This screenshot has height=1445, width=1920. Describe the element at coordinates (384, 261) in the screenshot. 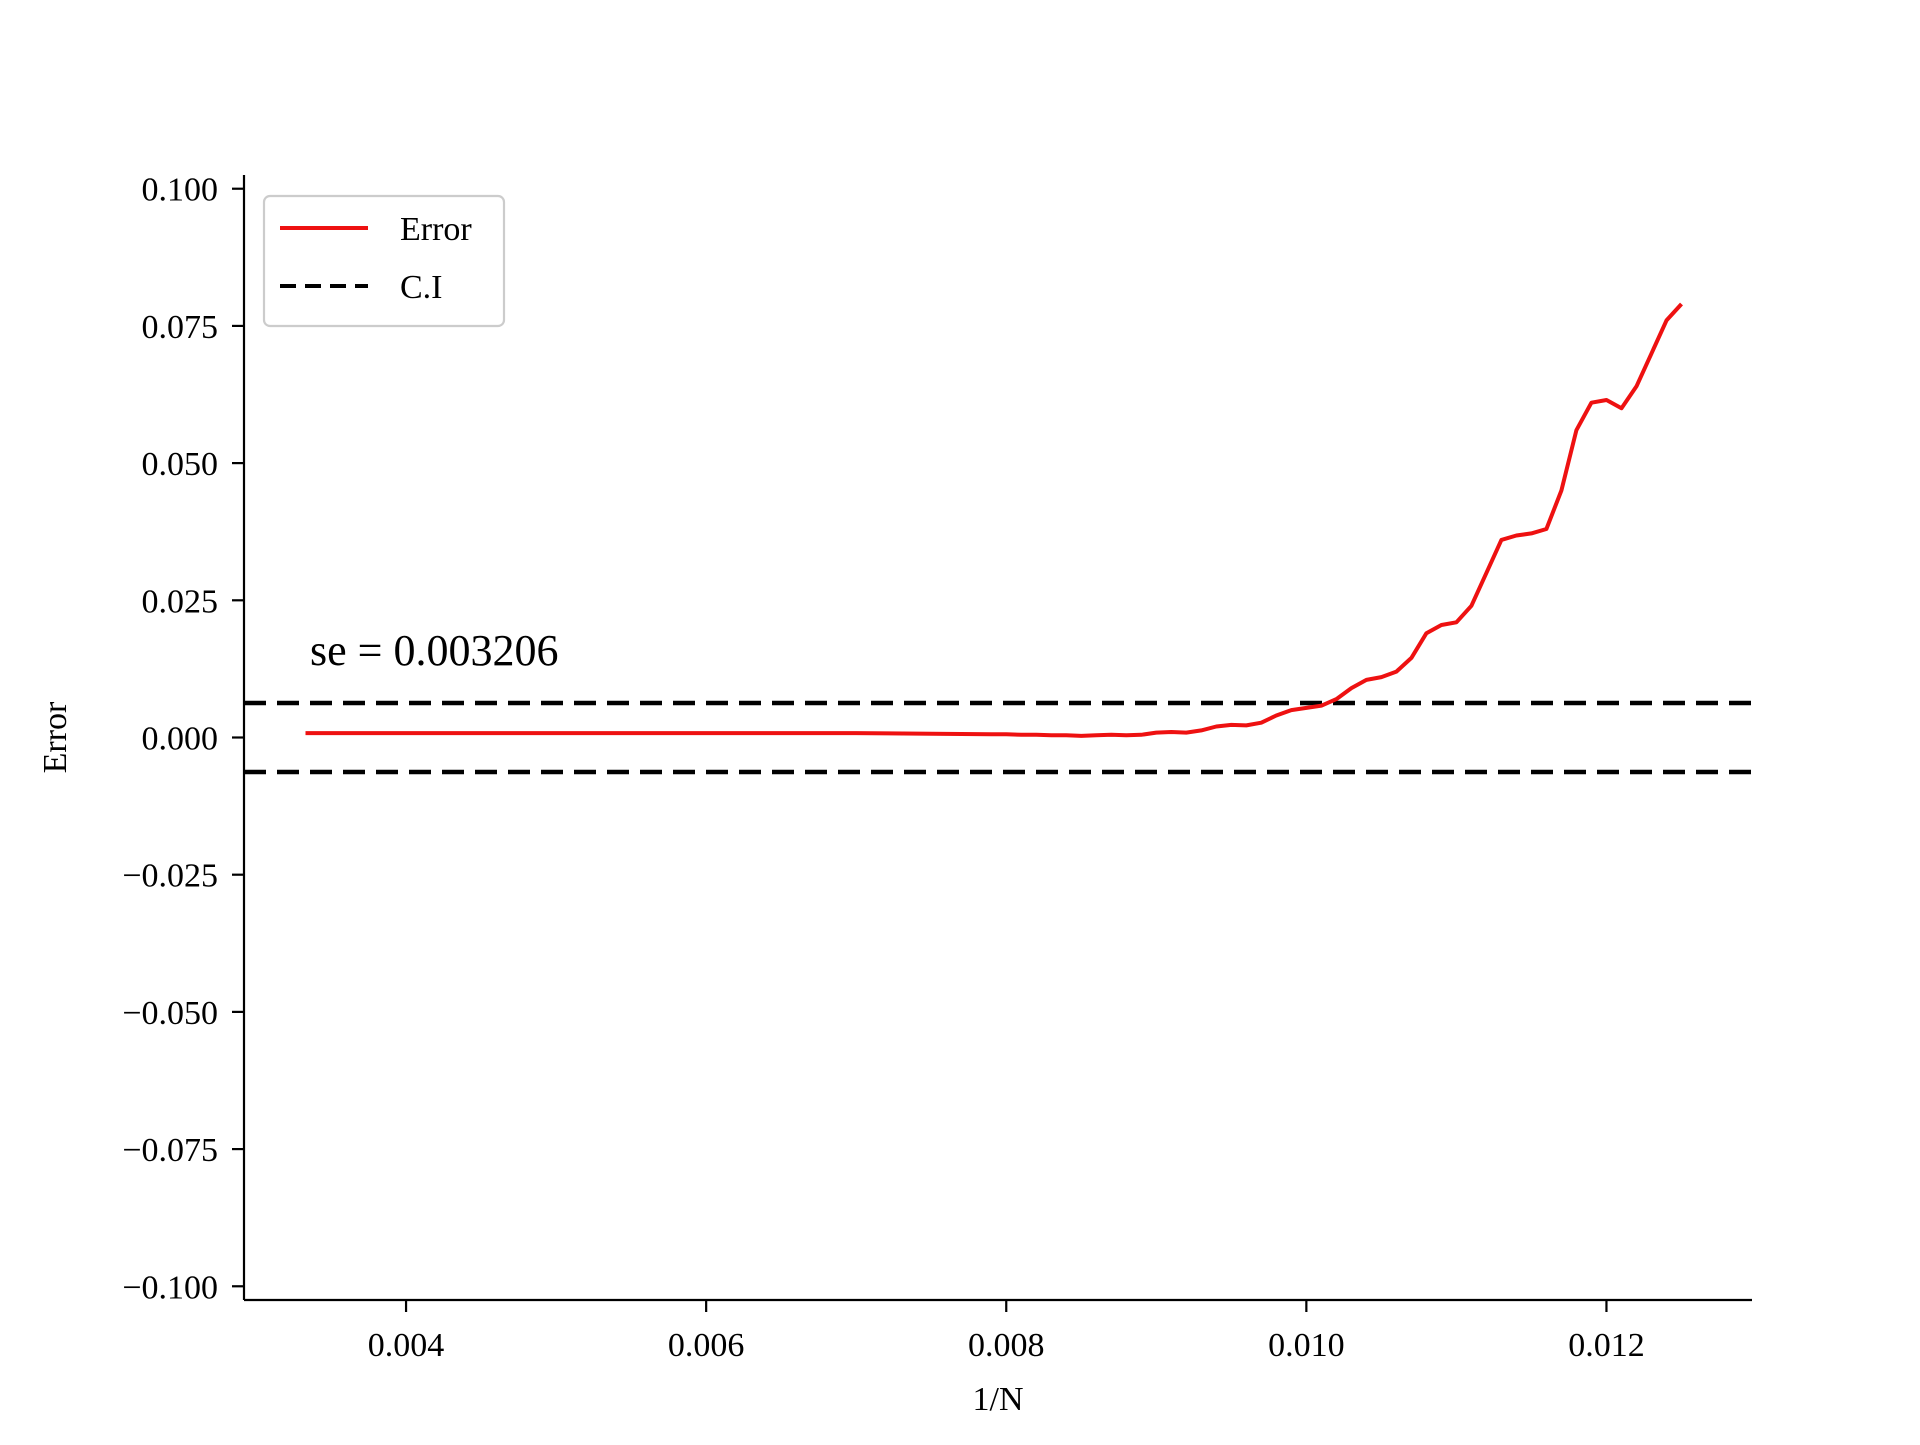

I see `legend: Error C.I` at that location.